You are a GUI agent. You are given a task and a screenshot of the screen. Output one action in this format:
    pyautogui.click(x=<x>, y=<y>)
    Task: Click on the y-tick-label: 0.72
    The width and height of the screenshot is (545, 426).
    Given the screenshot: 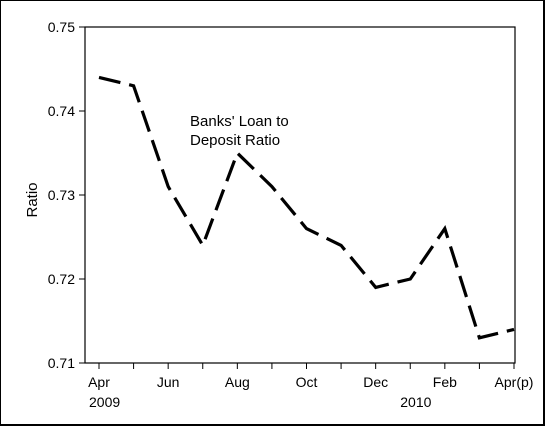 What is the action you would take?
    pyautogui.click(x=61, y=279)
    